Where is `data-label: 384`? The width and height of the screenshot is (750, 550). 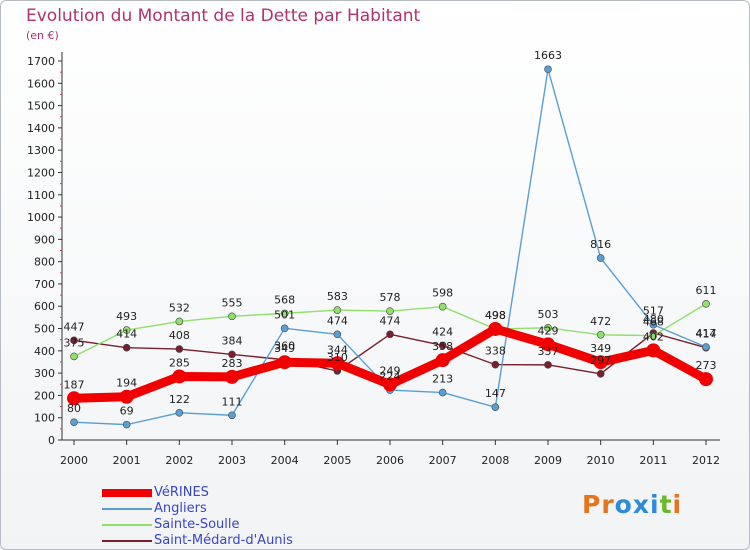
data-label: 384 is located at coordinates (232, 340).